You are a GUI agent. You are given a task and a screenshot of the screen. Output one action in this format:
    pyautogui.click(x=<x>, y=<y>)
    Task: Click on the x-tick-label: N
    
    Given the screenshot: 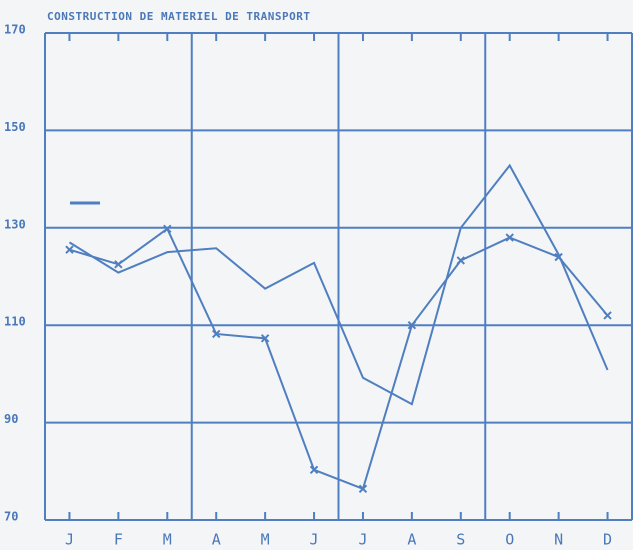 What is the action you would take?
    pyautogui.click(x=558, y=540)
    